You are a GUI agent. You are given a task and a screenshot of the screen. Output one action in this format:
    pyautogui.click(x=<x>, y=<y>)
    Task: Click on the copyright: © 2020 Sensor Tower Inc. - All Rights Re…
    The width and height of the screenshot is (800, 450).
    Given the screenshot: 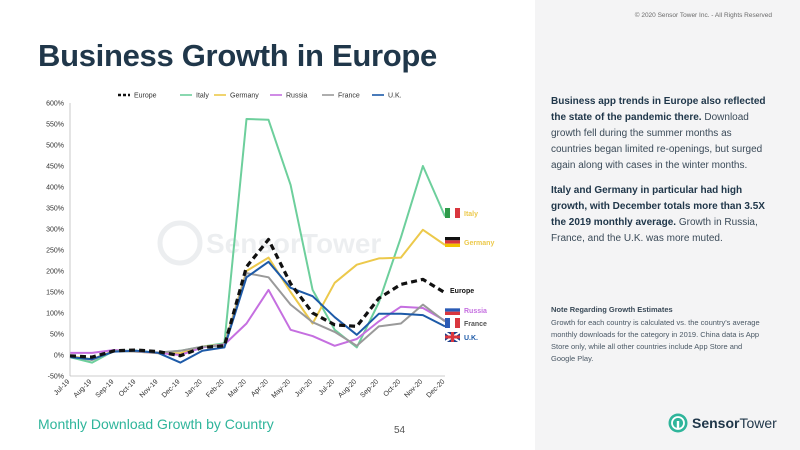 What is the action you would take?
    pyautogui.click(x=703, y=15)
    